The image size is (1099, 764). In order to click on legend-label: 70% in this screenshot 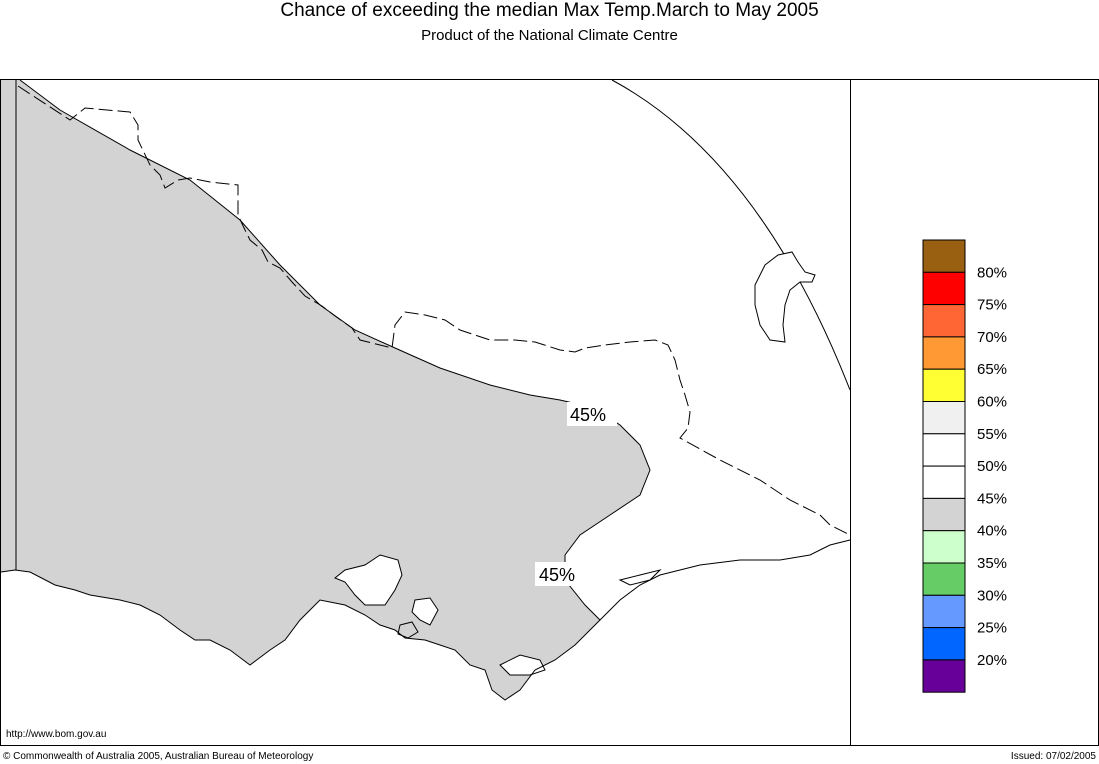, I will do `click(992, 337)`.